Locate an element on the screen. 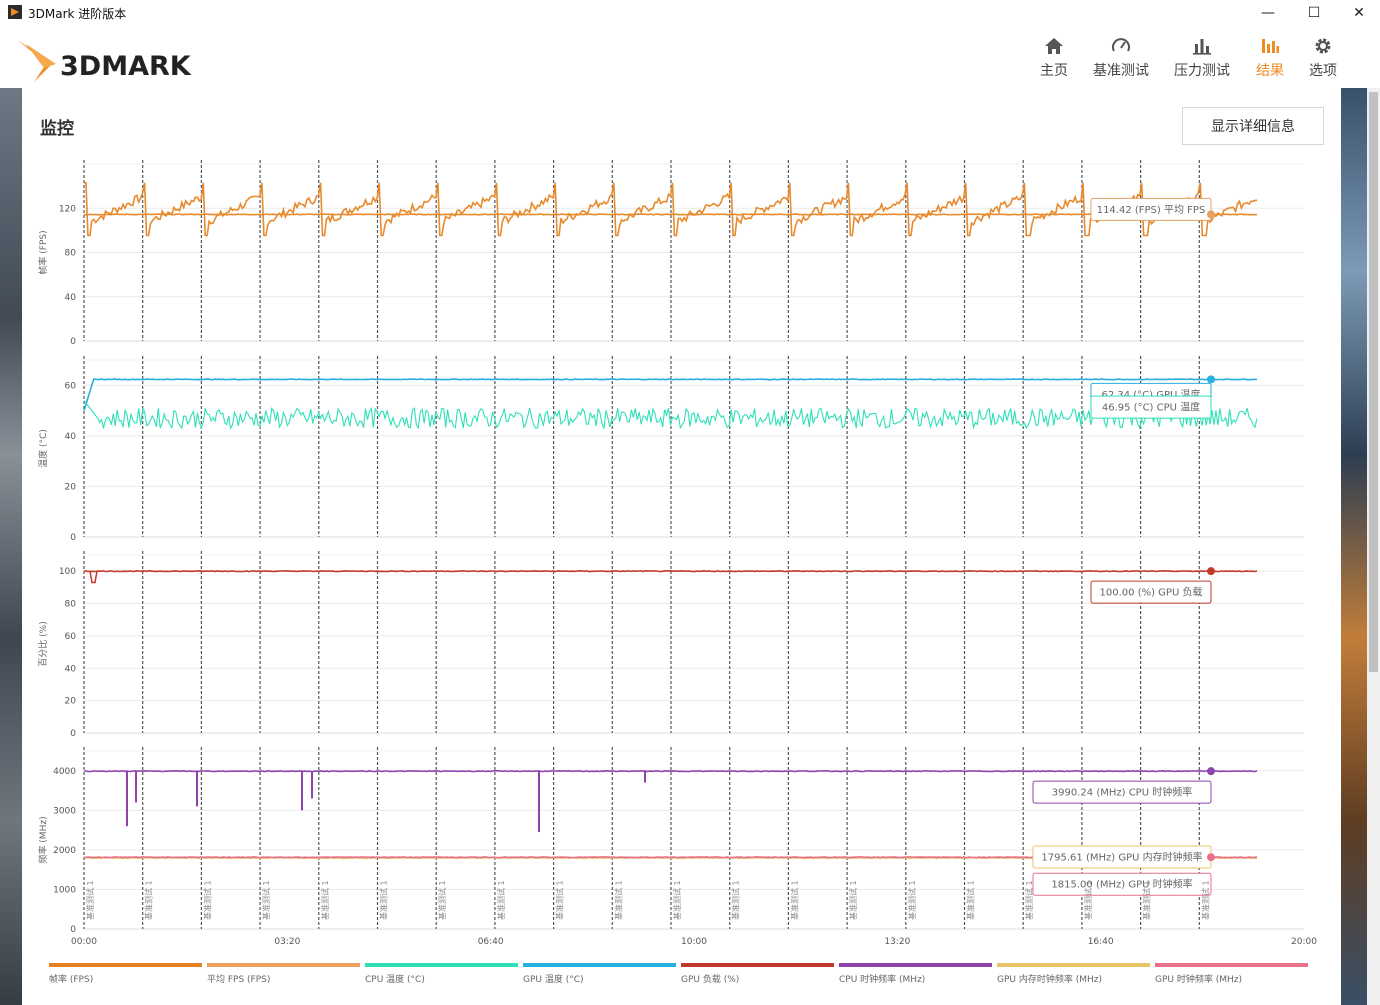  x-tick-label: 13:20 is located at coordinates (897, 942).